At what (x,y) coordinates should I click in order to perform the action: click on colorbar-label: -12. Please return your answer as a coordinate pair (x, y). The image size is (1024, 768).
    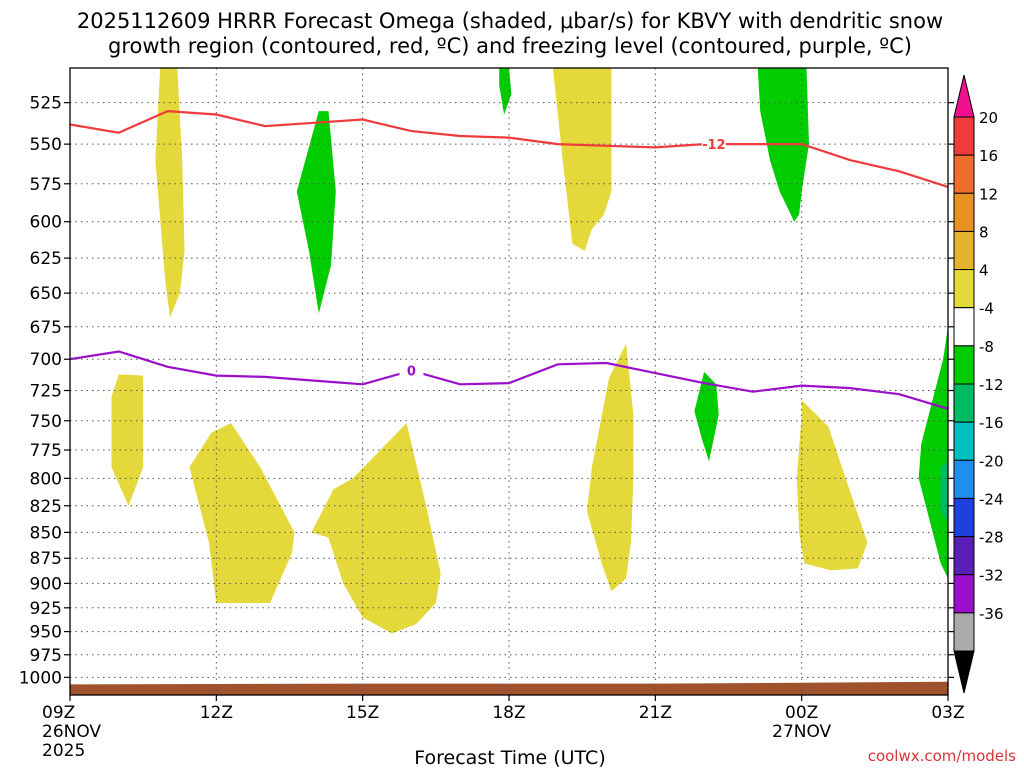
    Looking at the image, I should click on (991, 385).